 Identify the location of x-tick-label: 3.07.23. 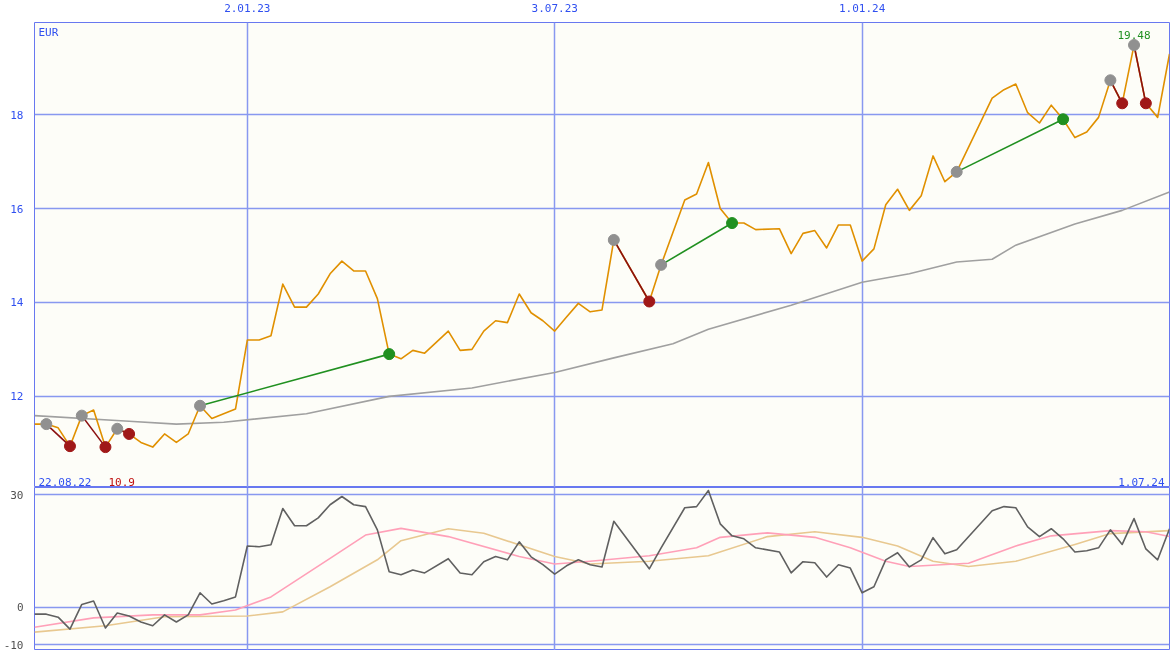
(554, 8).